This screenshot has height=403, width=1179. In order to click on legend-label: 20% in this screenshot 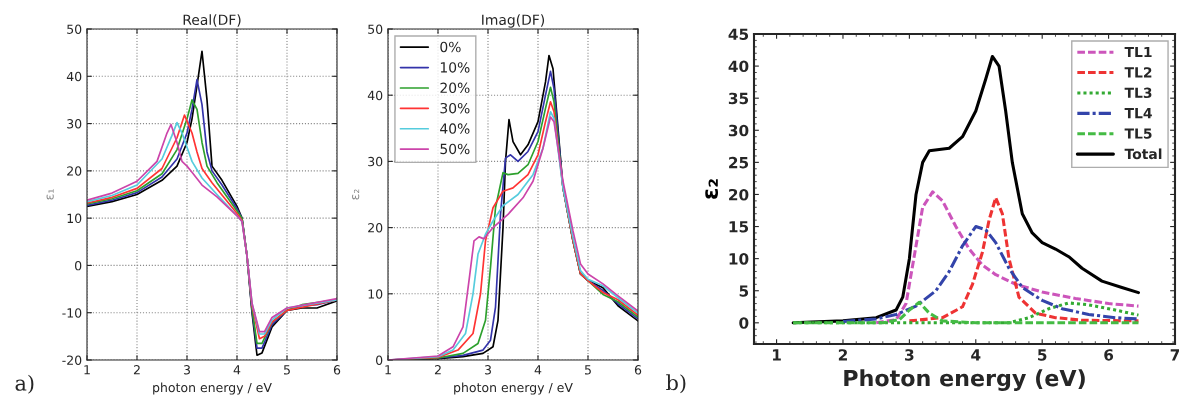, I will do `click(455, 88)`.